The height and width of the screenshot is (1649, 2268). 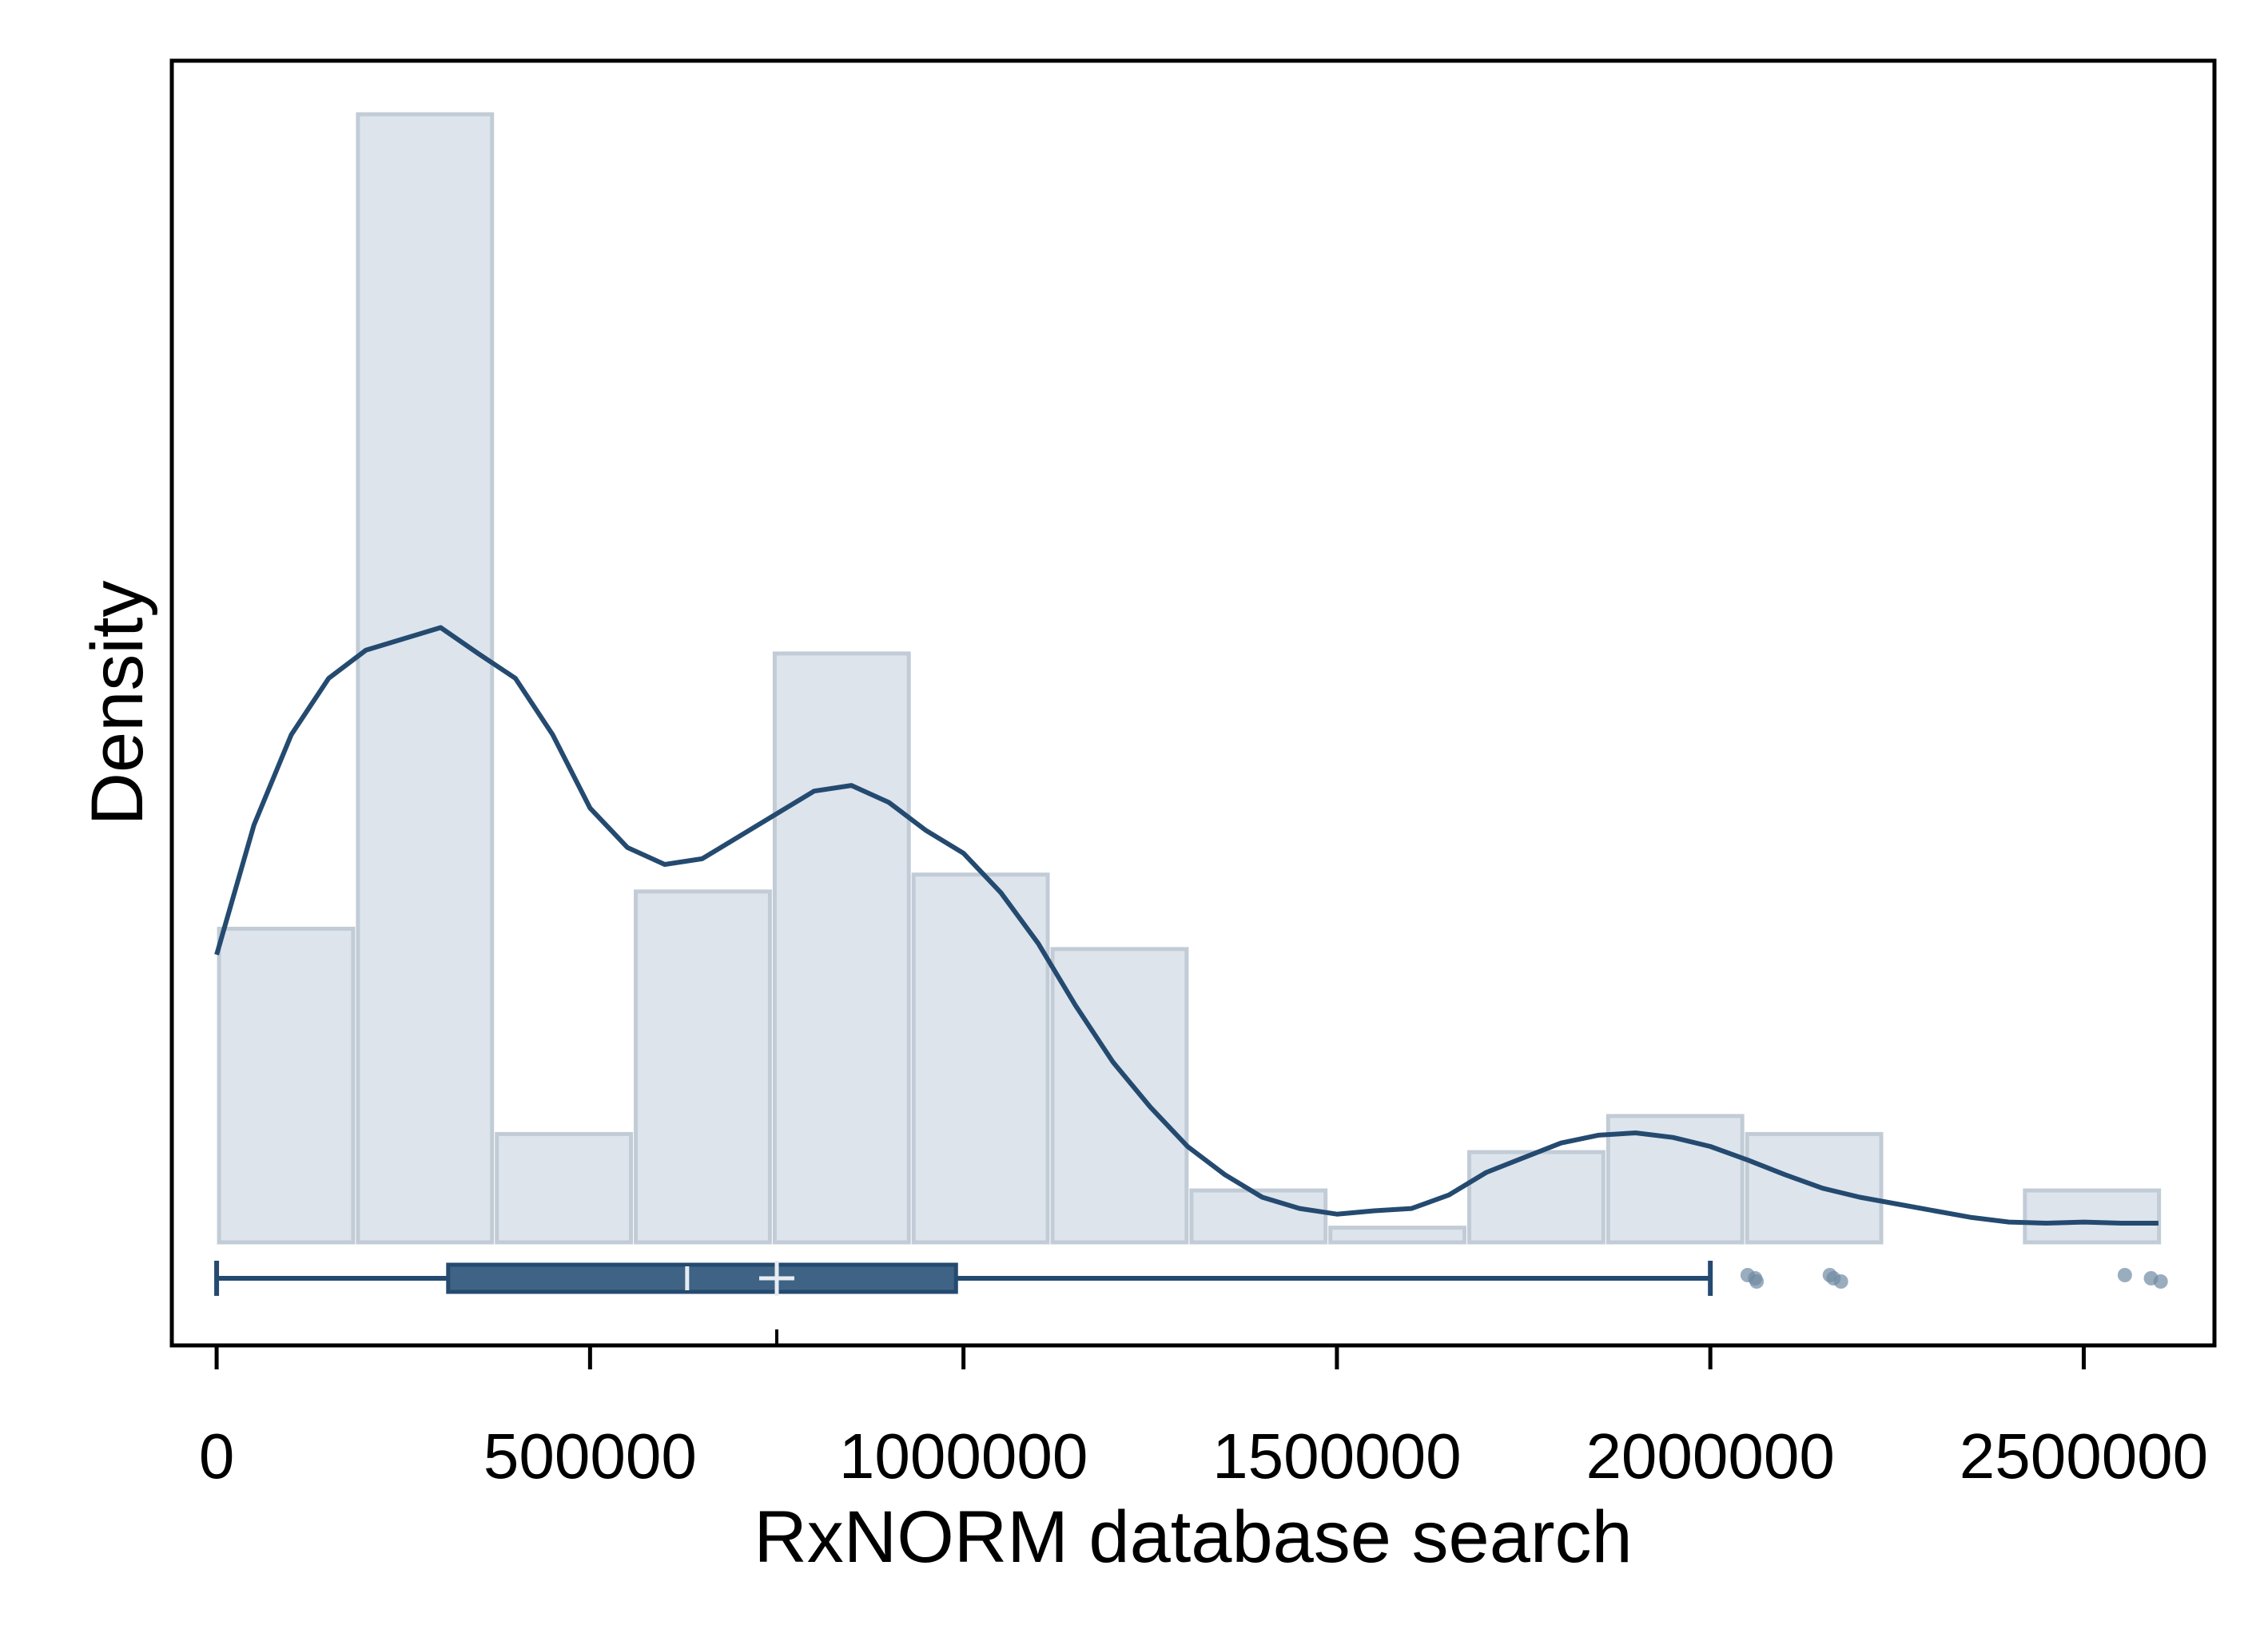 I want to click on y-axis-title: Density, so click(x=117, y=703).